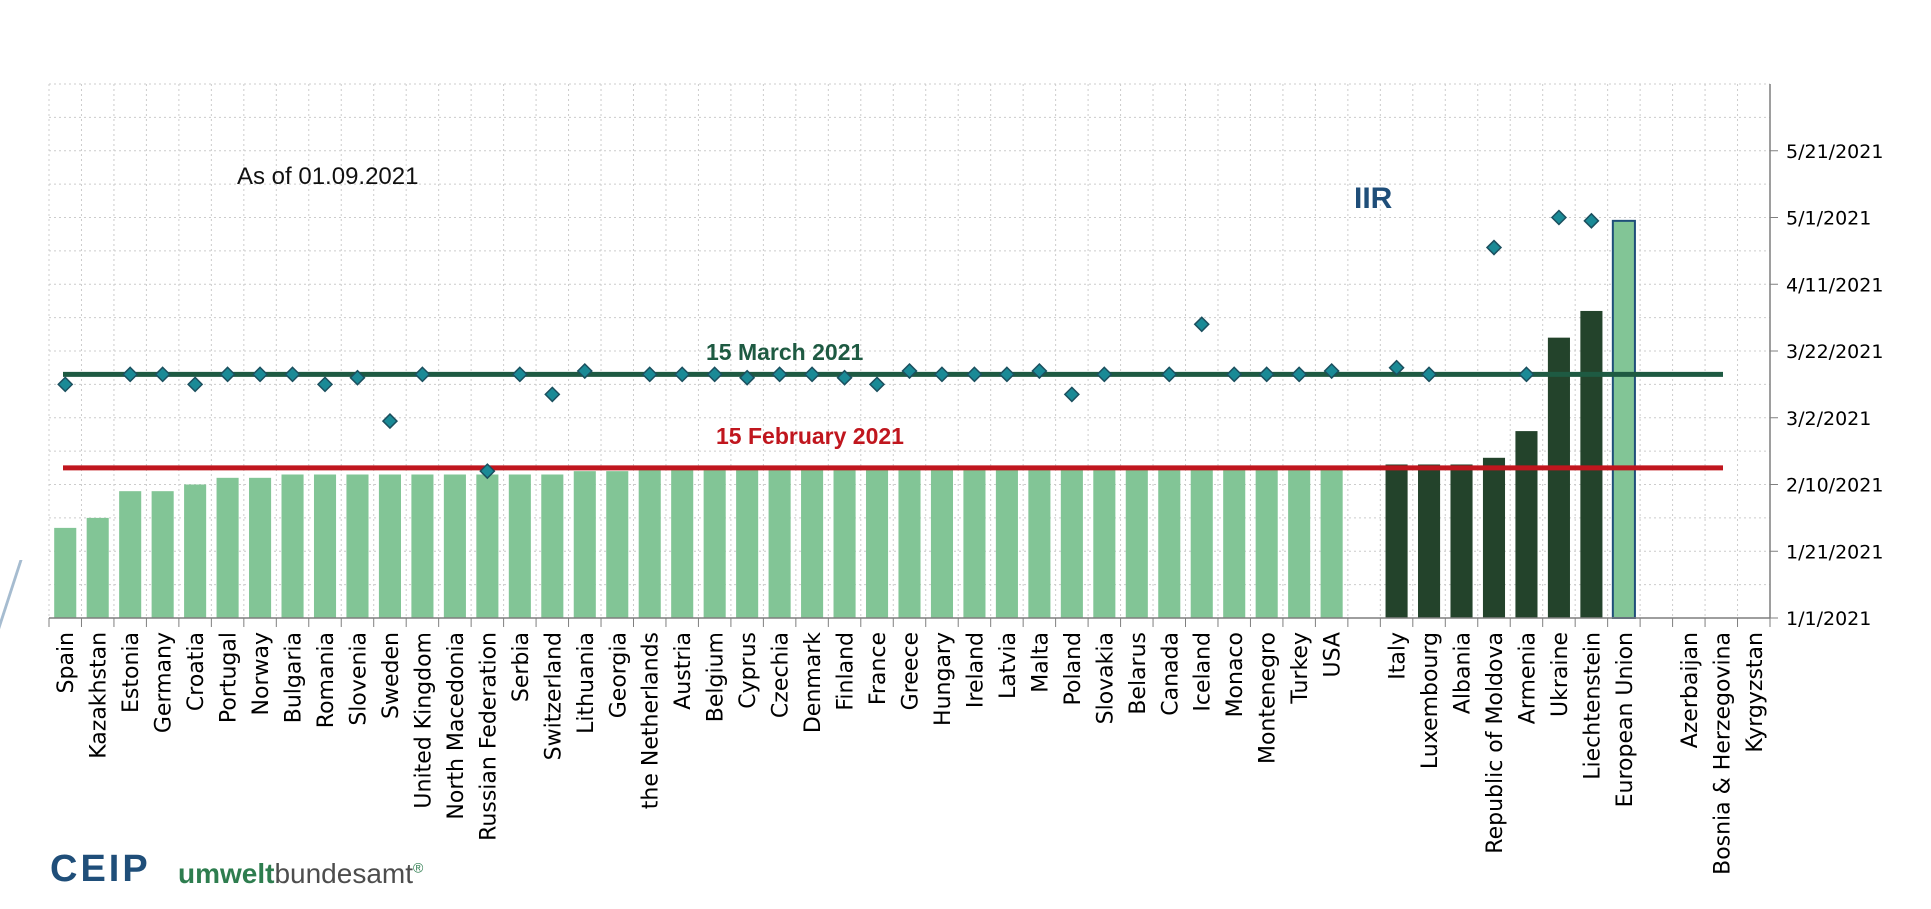  What do you see at coordinates (586, 683) in the screenshot?
I see `category-label: Lithuania` at bounding box center [586, 683].